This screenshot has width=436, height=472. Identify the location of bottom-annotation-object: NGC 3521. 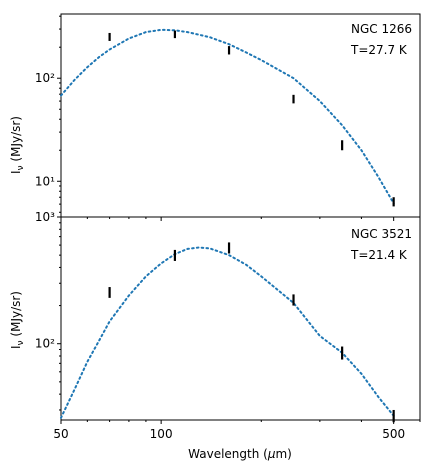
(381, 234).